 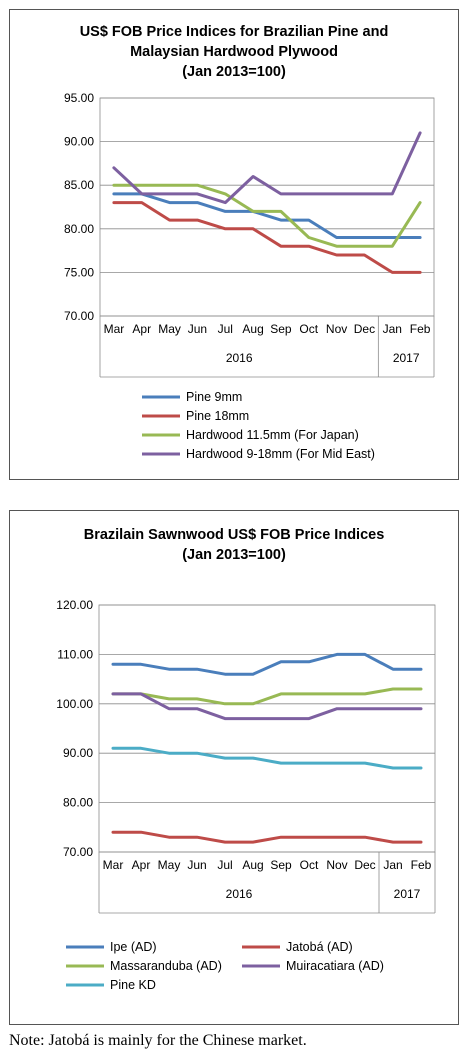 I want to click on y-tick-label: 75.00, so click(x=79, y=272).